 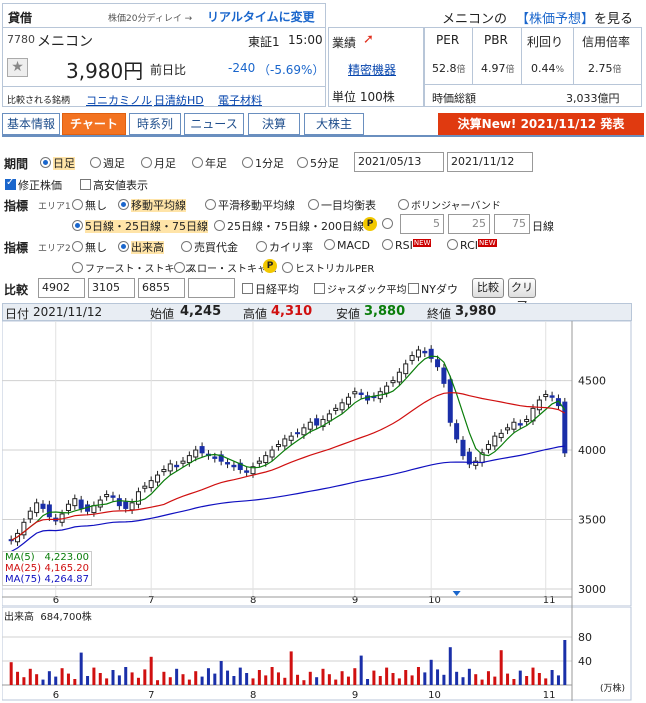 What do you see at coordinates (168, 70) in the screenshot?
I see `change-label: 前日比` at bounding box center [168, 70].